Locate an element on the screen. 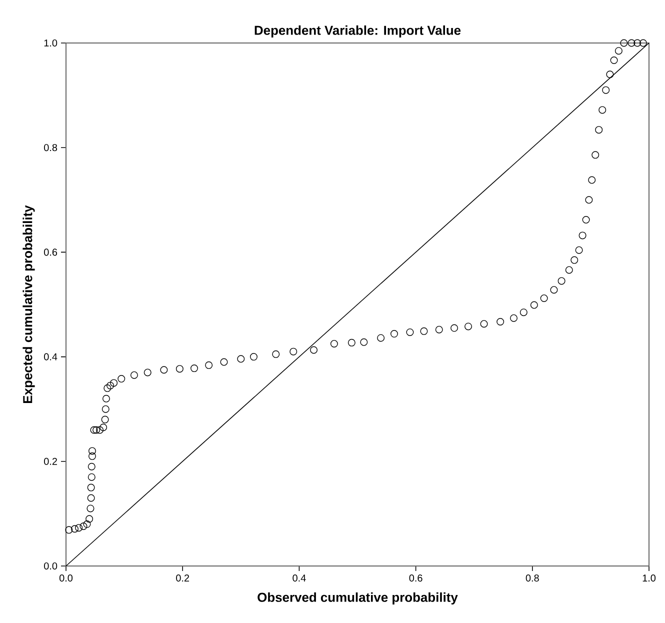  x-tick-label: 1.0 is located at coordinates (649, 578).